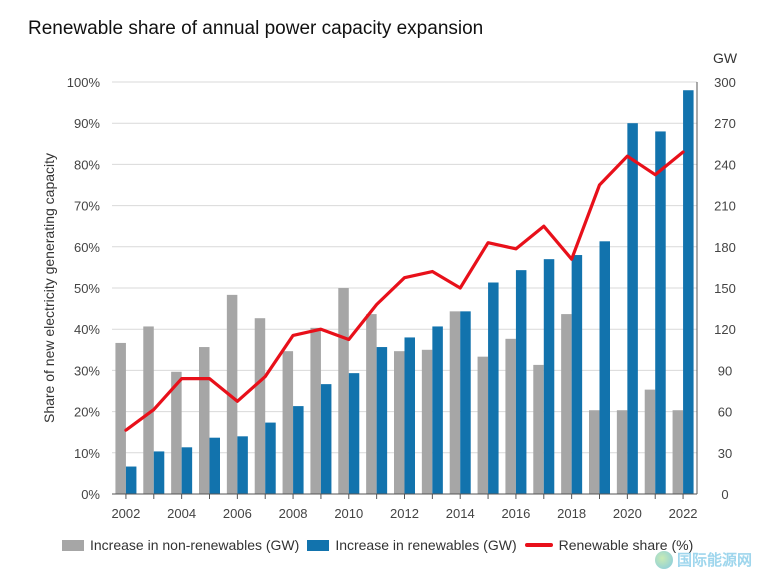  I want to click on legend-swatch-renewables, so click(318, 545).